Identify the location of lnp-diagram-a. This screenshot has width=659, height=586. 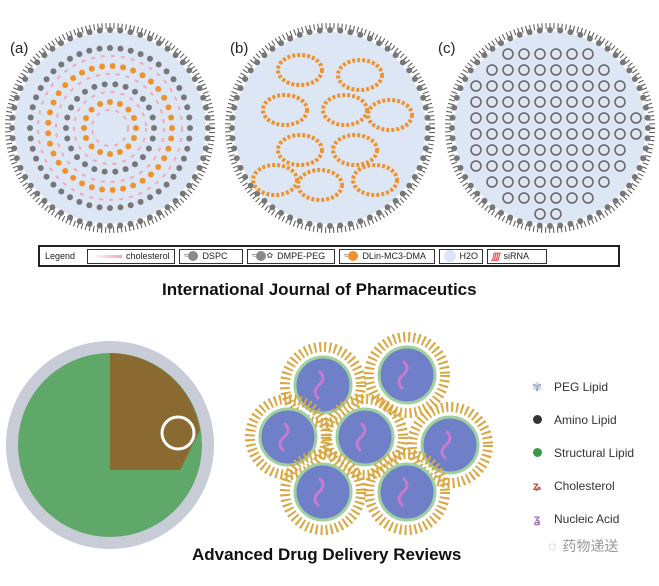
(110, 128).